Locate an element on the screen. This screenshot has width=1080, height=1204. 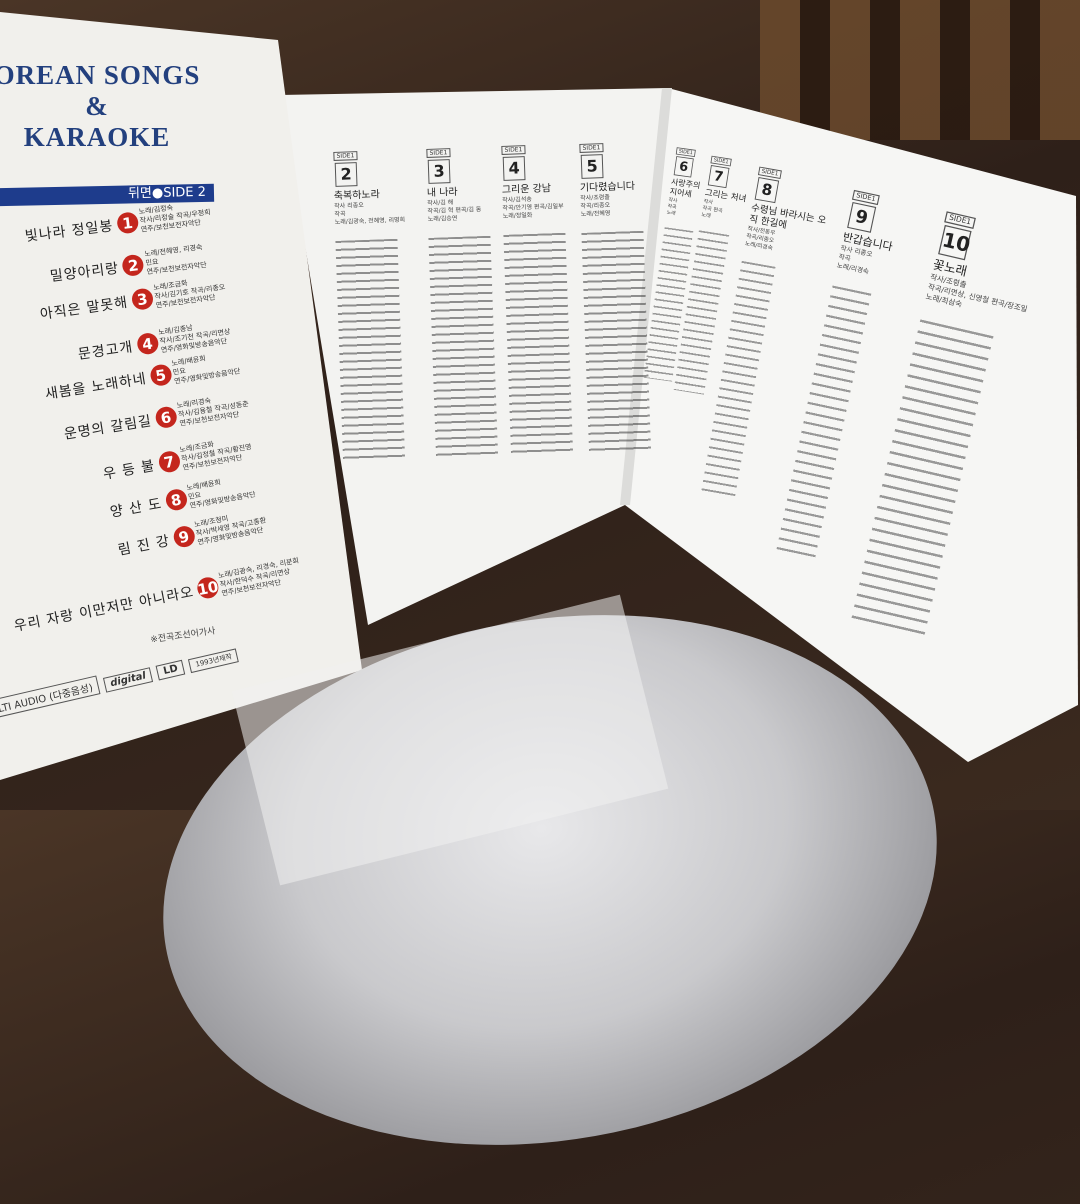
song-title: 새봄을 노래하네 is located at coordinates (95, 386).